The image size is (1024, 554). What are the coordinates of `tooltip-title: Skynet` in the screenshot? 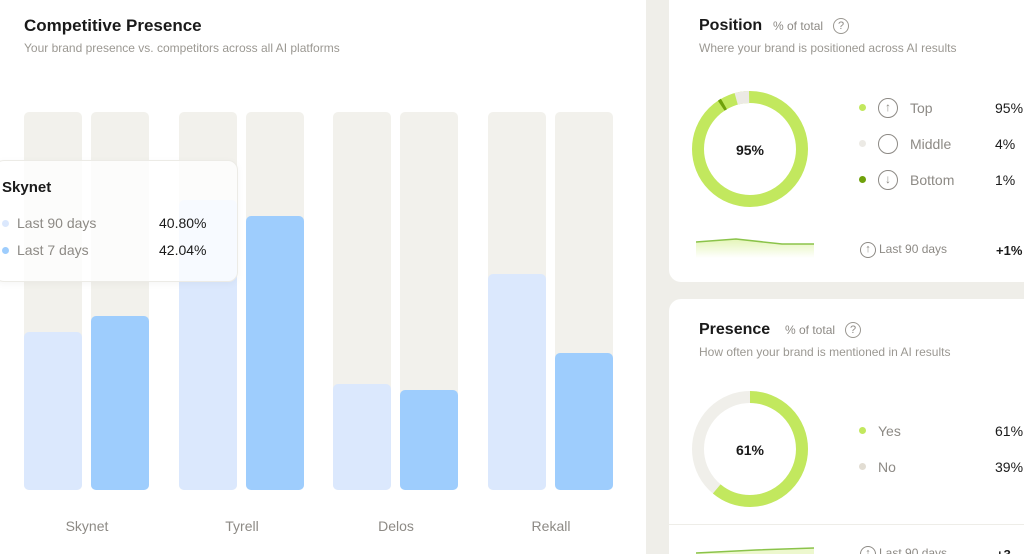 It's located at (27, 187).